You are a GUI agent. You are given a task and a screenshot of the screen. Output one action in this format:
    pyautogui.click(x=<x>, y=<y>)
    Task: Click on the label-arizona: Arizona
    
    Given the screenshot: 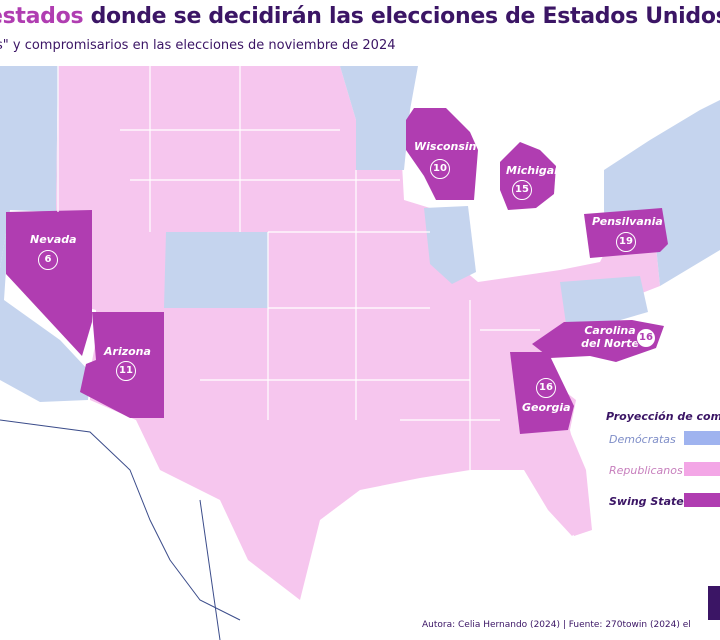 What is the action you would take?
    pyautogui.click(x=127, y=351)
    